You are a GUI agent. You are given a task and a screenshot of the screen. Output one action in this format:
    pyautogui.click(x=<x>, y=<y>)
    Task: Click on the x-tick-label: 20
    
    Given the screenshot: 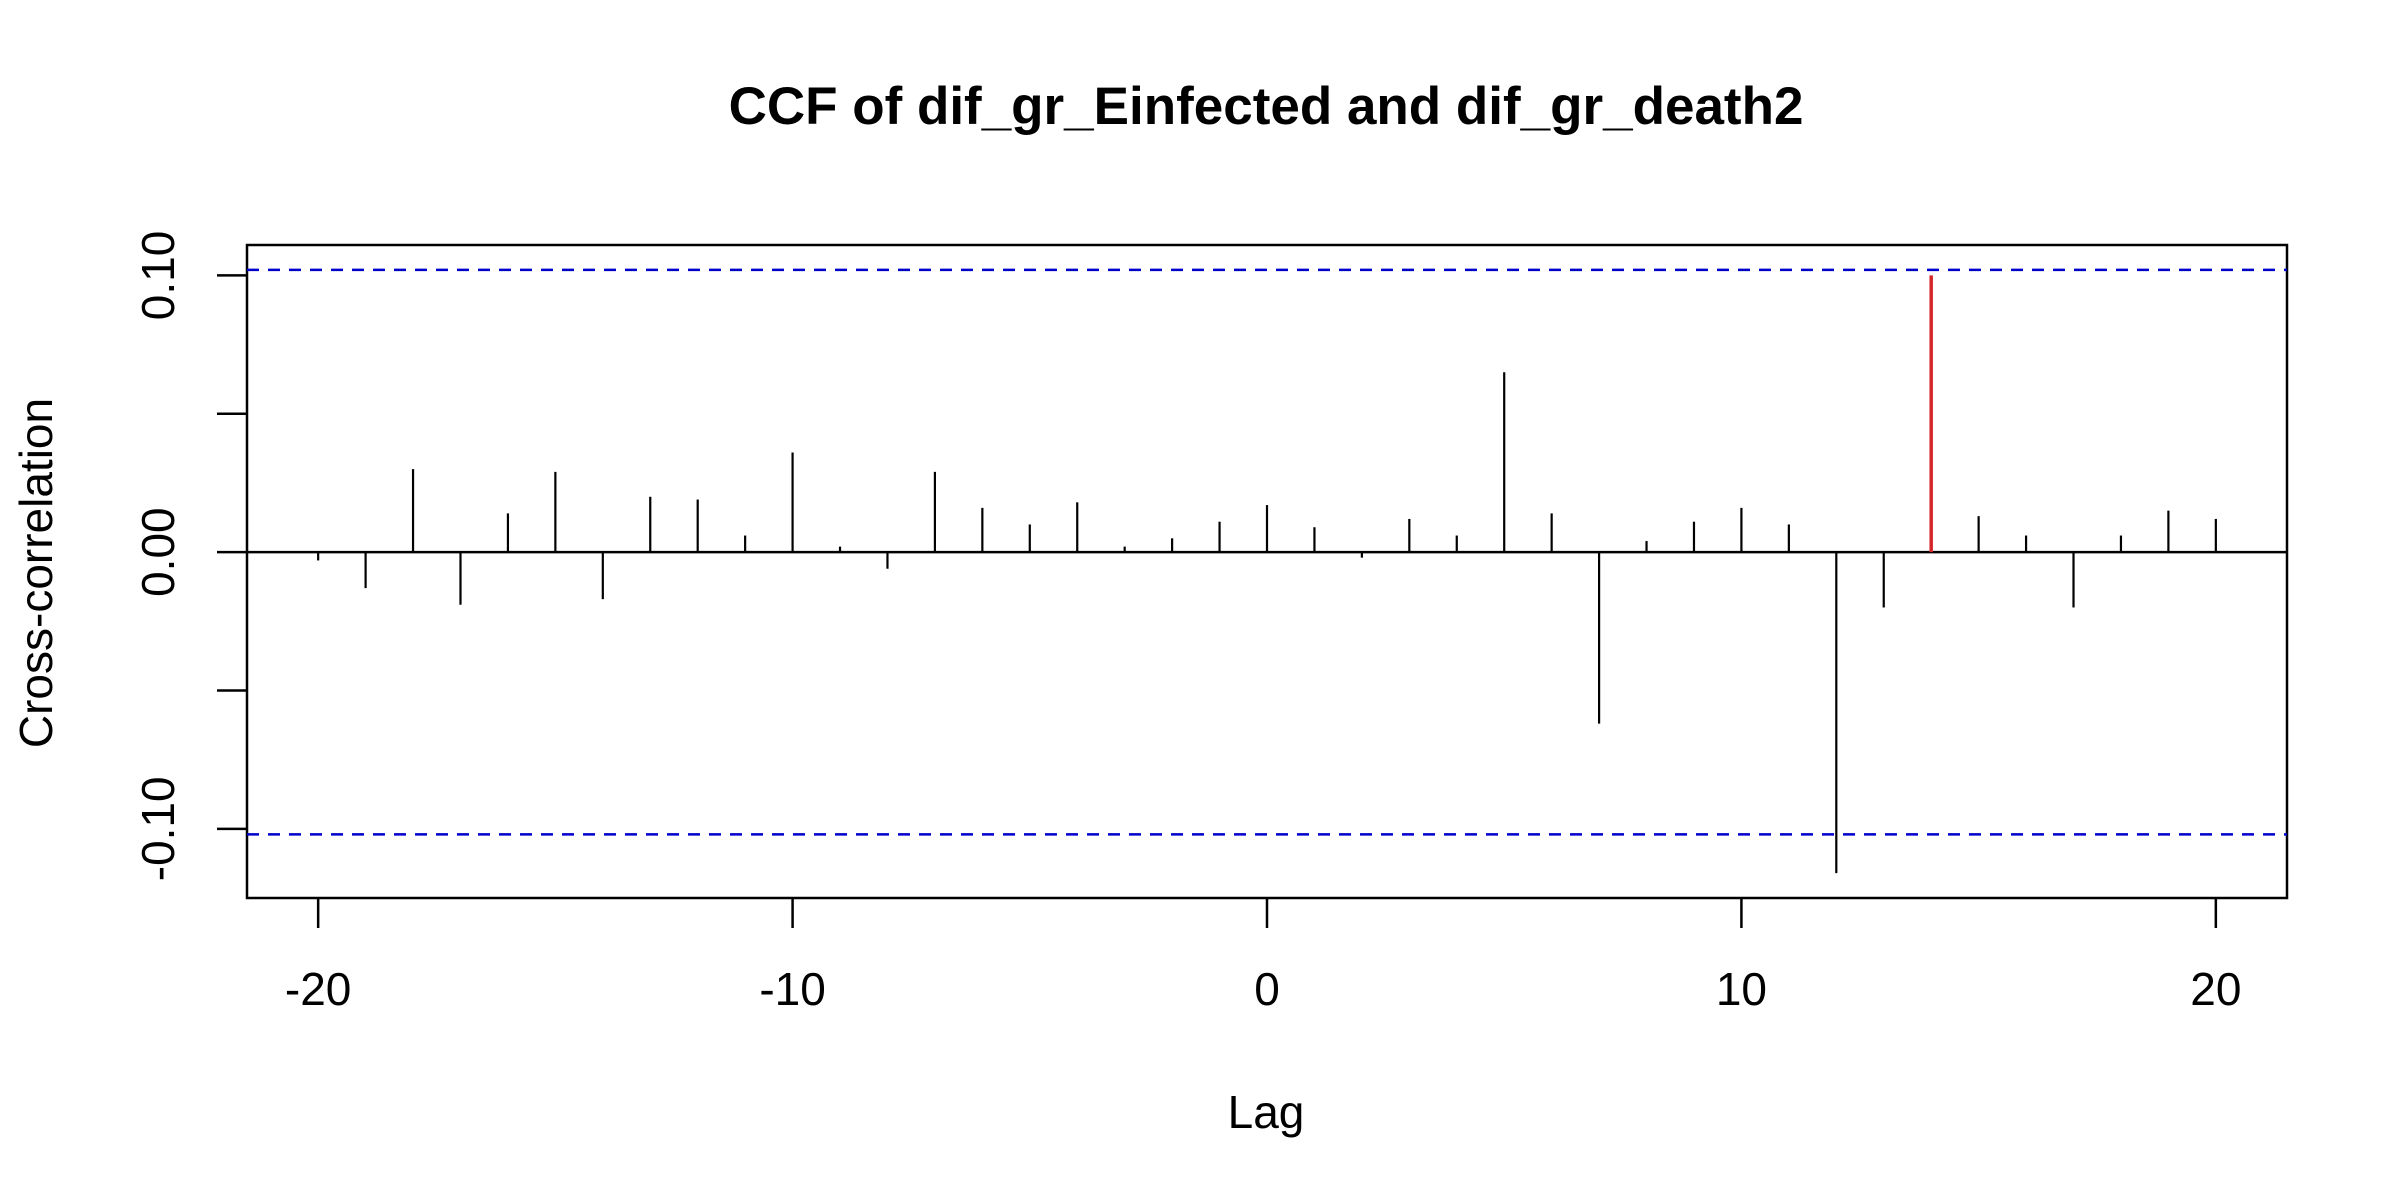 What is the action you would take?
    pyautogui.click(x=2215, y=989)
    